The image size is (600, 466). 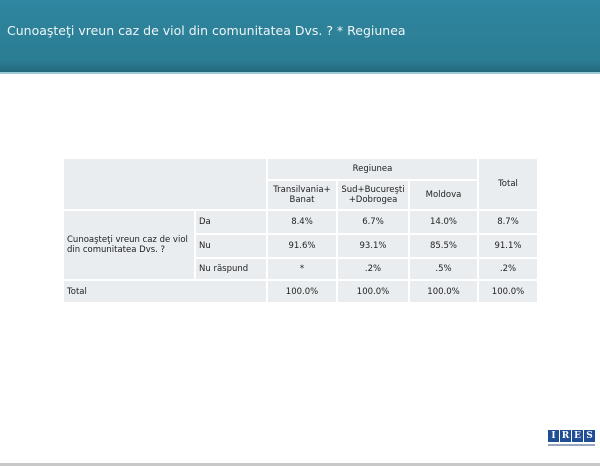 What do you see at coordinates (508, 246) in the screenshot?
I see `cell: 91.1%` at bounding box center [508, 246].